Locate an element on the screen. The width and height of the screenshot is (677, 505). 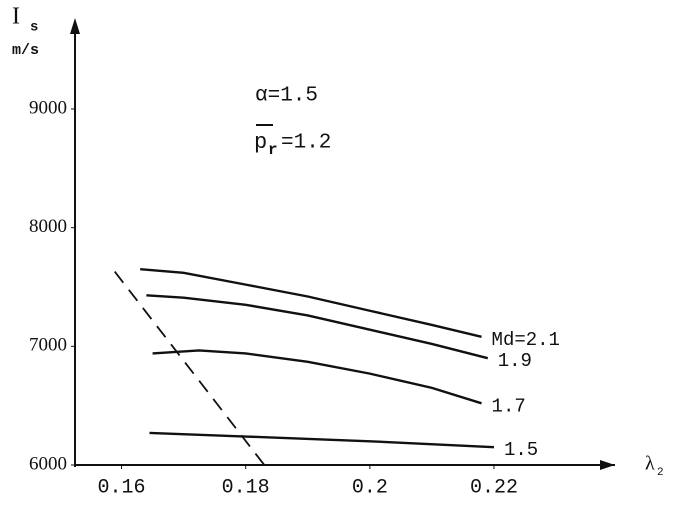
x-tick-label: 0.16 is located at coordinates (122, 487).